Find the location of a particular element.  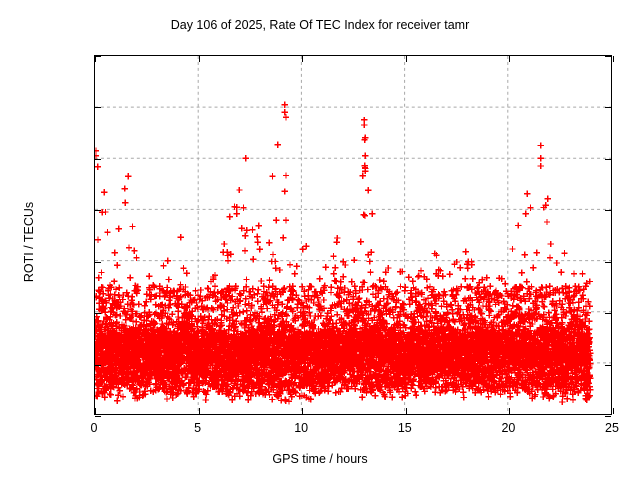

y-axis-title: ROTI / TECUs is located at coordinates (29, 242).